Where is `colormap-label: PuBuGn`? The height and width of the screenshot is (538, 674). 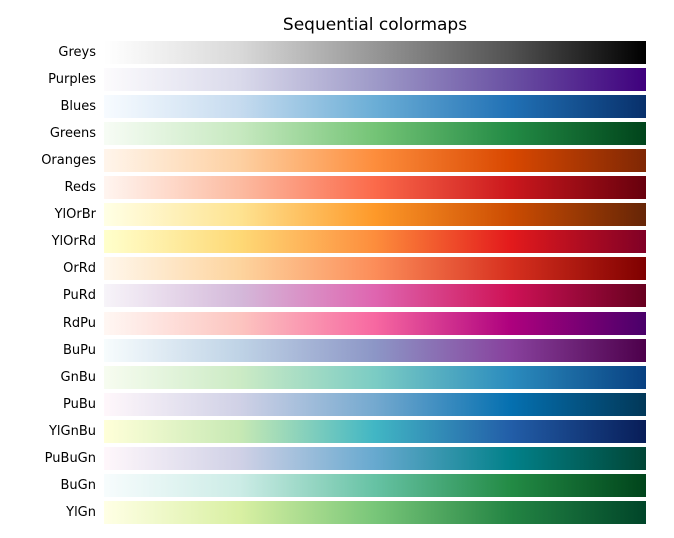 colormap-label: PuBuGn is located at coordinates (70, 458).